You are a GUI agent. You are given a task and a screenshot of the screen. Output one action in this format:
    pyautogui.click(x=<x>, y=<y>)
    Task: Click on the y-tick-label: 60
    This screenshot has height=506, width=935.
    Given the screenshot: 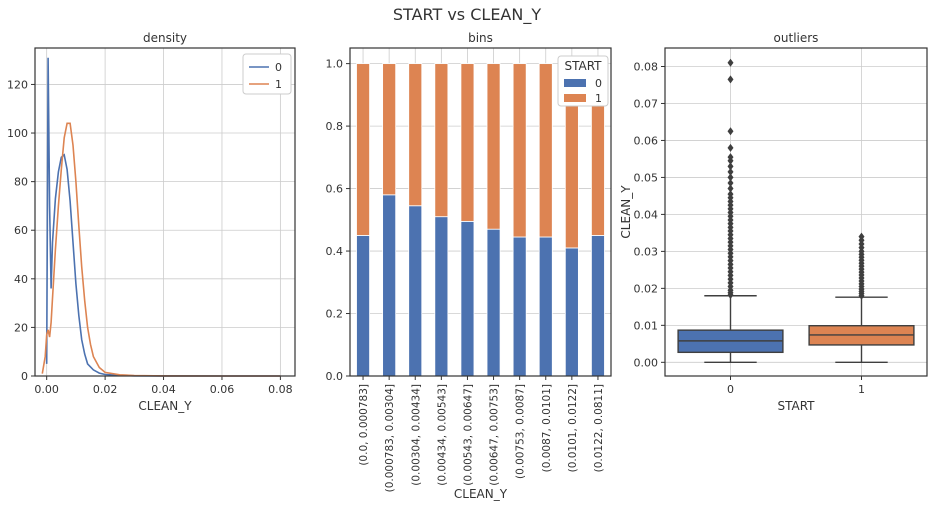 What is the action you would take?
    pyautogui.click(x=21, y=230)
    